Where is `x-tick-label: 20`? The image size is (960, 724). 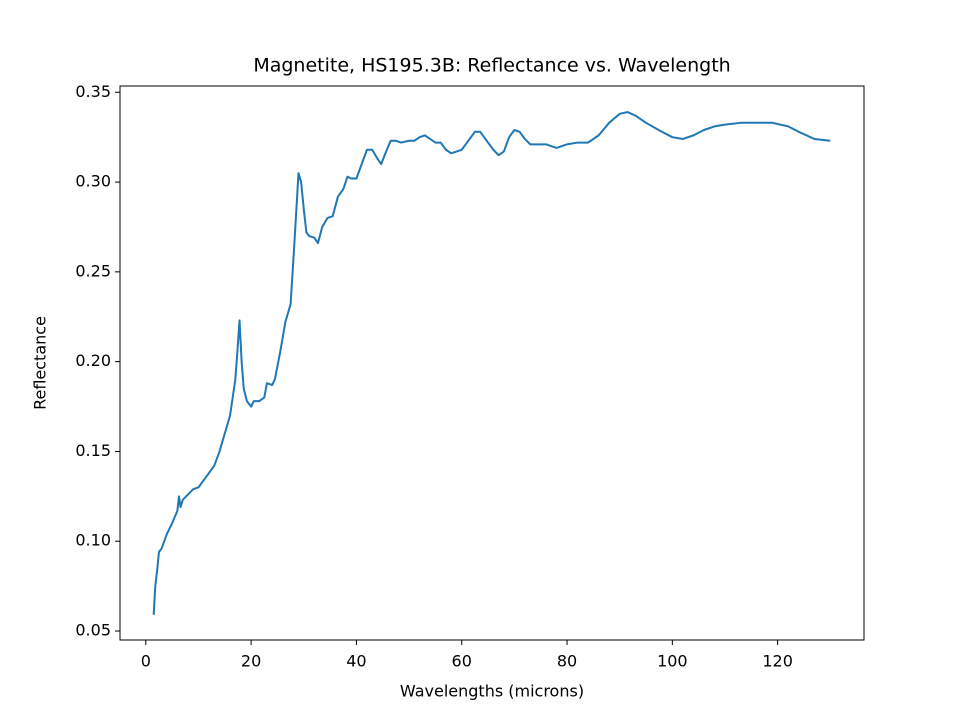
x-tick-label: 20 is located at coordinates (251, 661).